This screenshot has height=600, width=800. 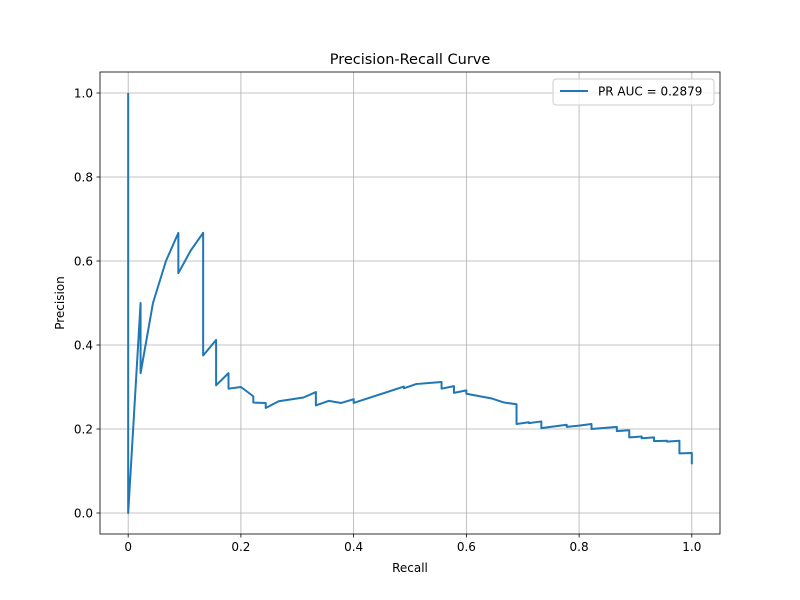 I want to click on chart-title: Precision-Recall Curve, so click(x=410, y=60).